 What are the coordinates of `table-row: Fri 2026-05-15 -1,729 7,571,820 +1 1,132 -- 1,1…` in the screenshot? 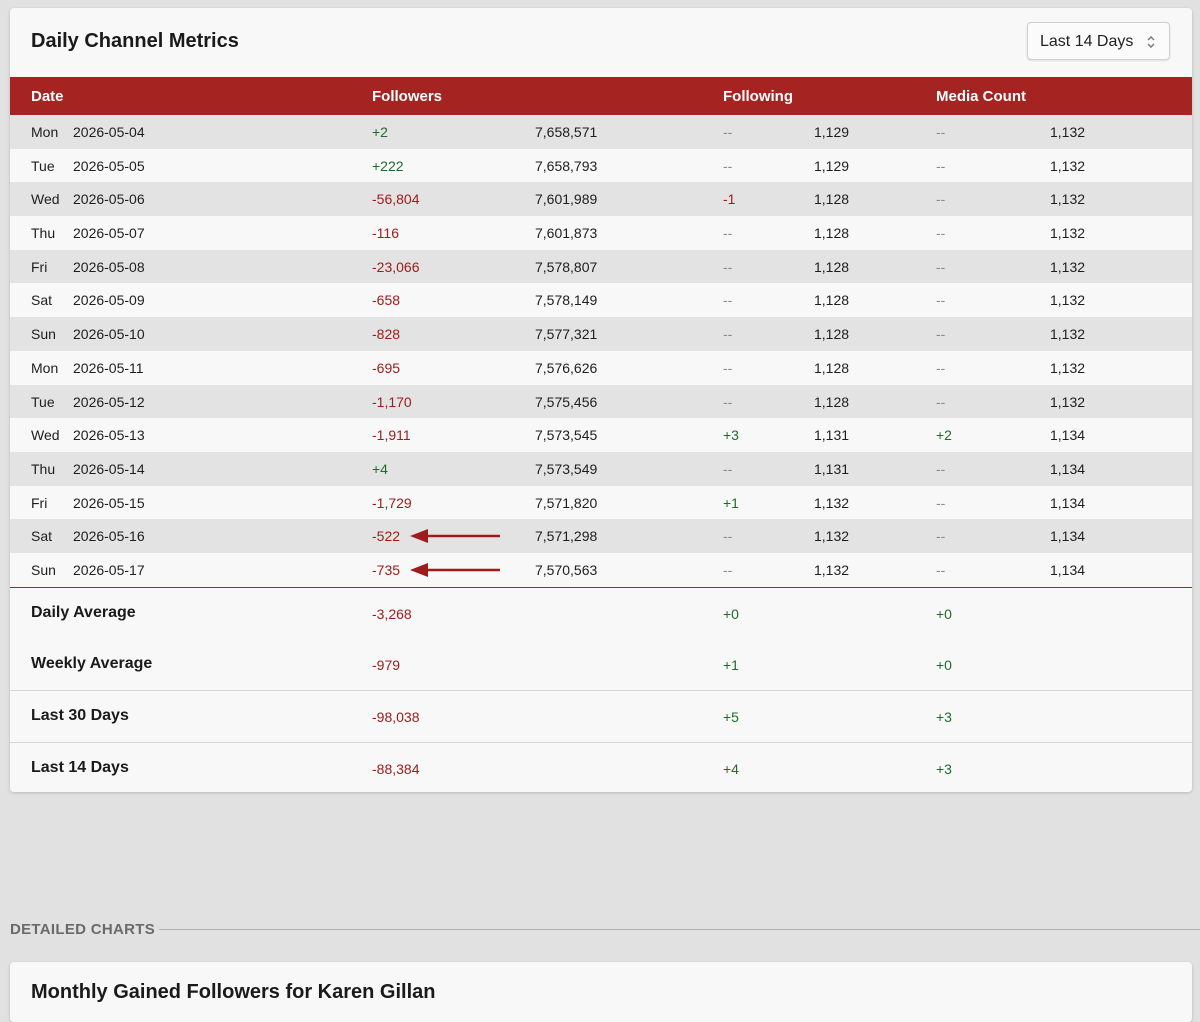 It's located at (601, 502).